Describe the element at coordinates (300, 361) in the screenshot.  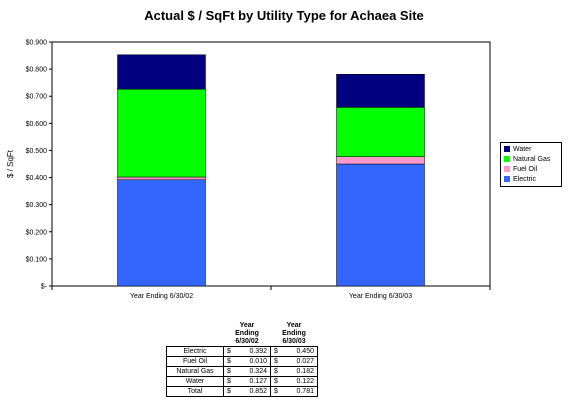
I see `table-value: 0.027` at that location.